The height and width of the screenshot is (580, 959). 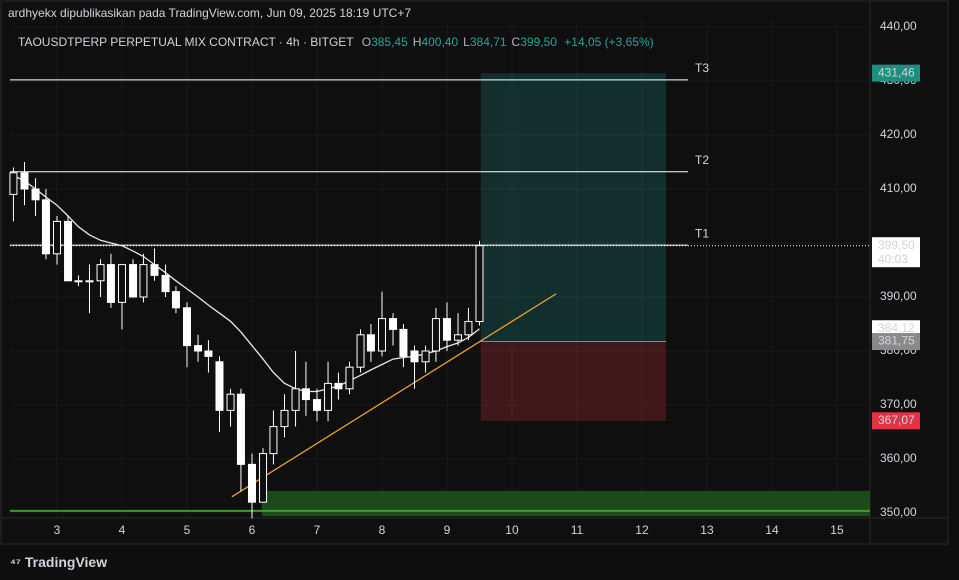 I want to click on y-tick-label: 420,00, so click(x=898, y=134).